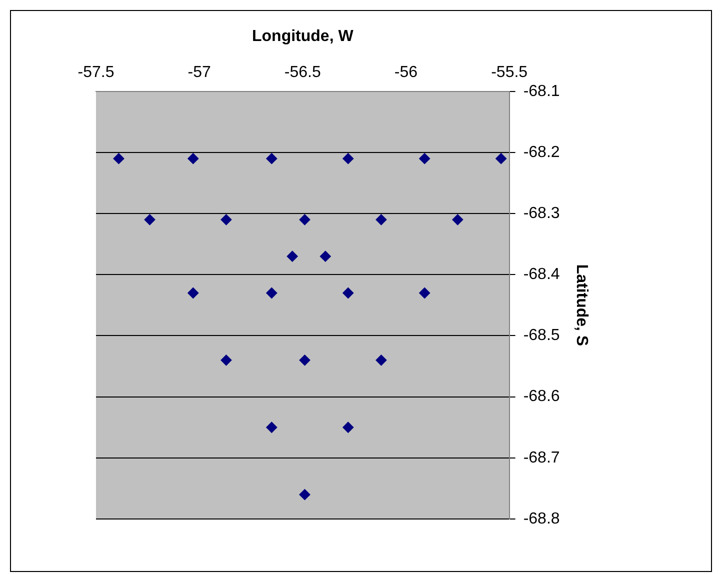 This screenshot has height=574, width=722. What do you see at coordinates (541, 213) in the screenshot?
I see `y-tick-label: -68.3` at bounding box center [541, 213].